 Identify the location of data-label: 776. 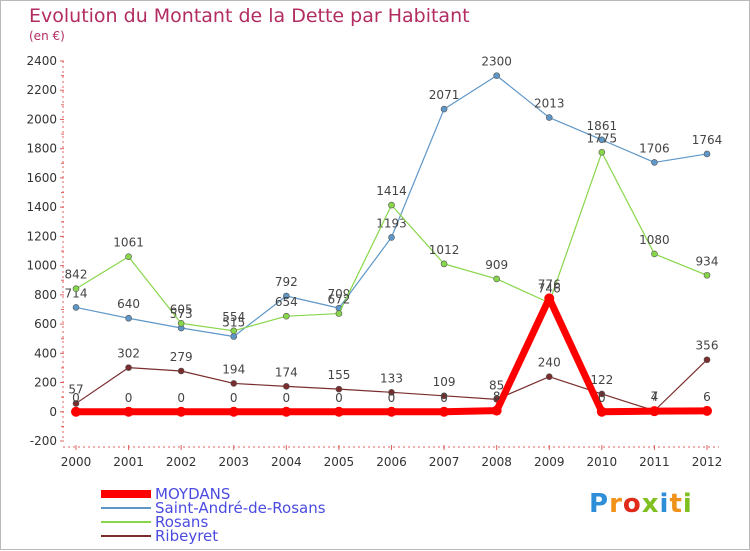
(549, 284).